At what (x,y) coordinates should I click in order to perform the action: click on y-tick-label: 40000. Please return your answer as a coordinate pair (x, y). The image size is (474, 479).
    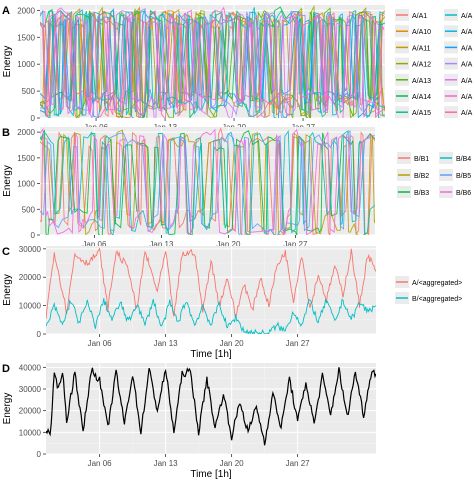
    Looking at the image, I should click on (30, 367).